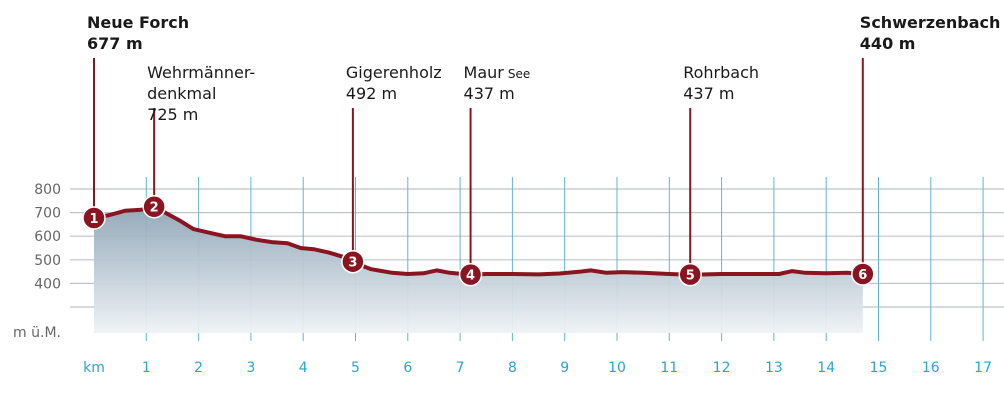 The width and height of the screenshot is (1004, 406). Describe the element at coordinates (722, 368) in the screenshot. I see `x-tick-label: 12` at that location.